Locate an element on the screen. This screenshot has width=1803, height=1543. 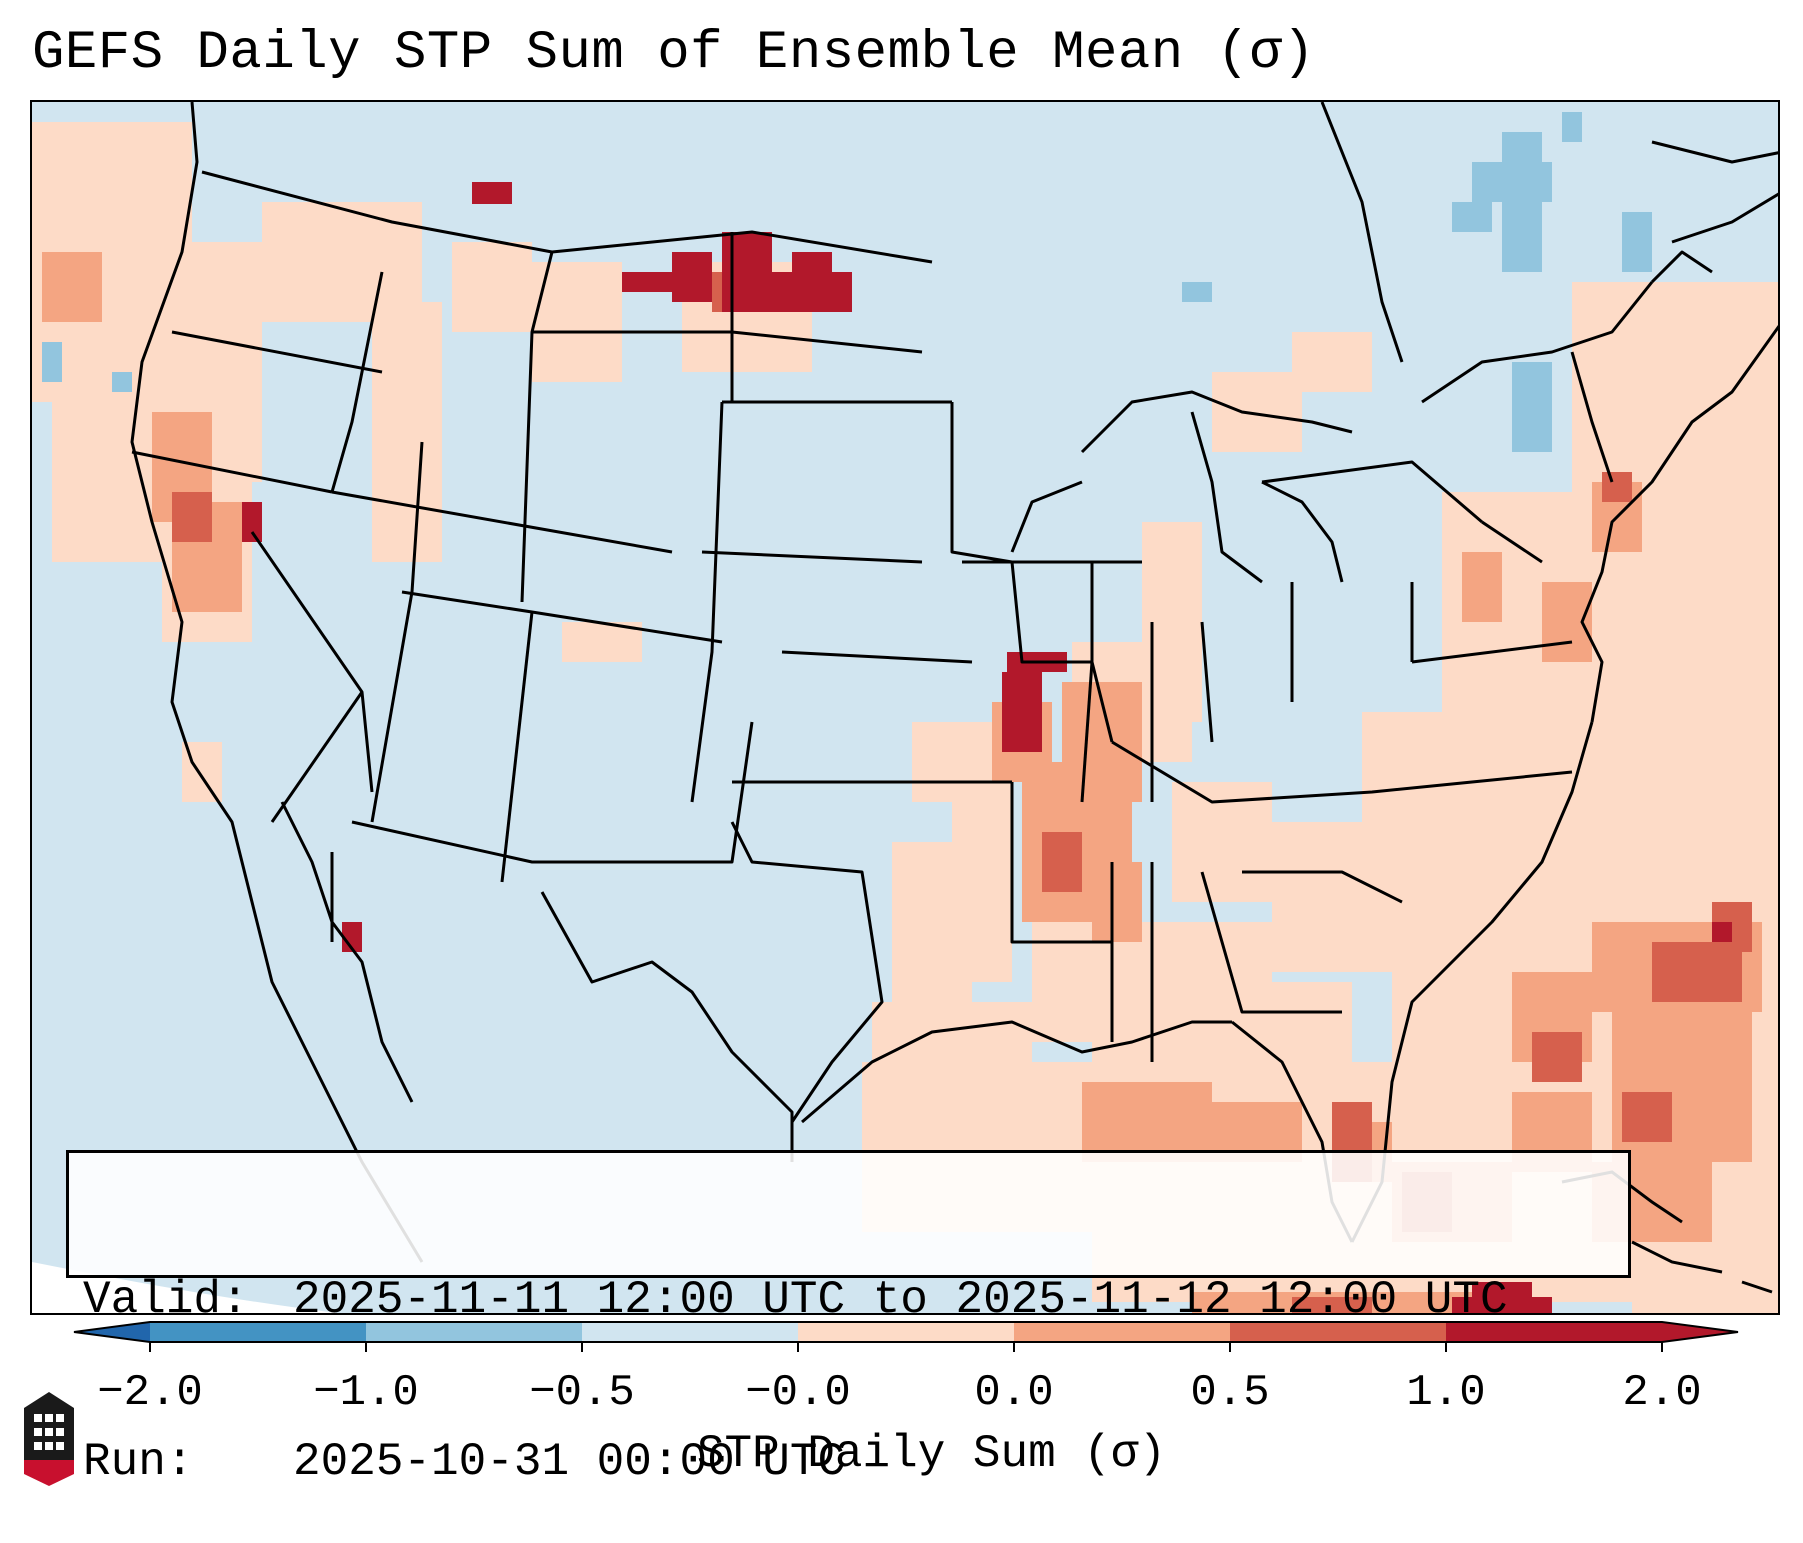
projection-edge-left is located at coordinates (185, 1287).